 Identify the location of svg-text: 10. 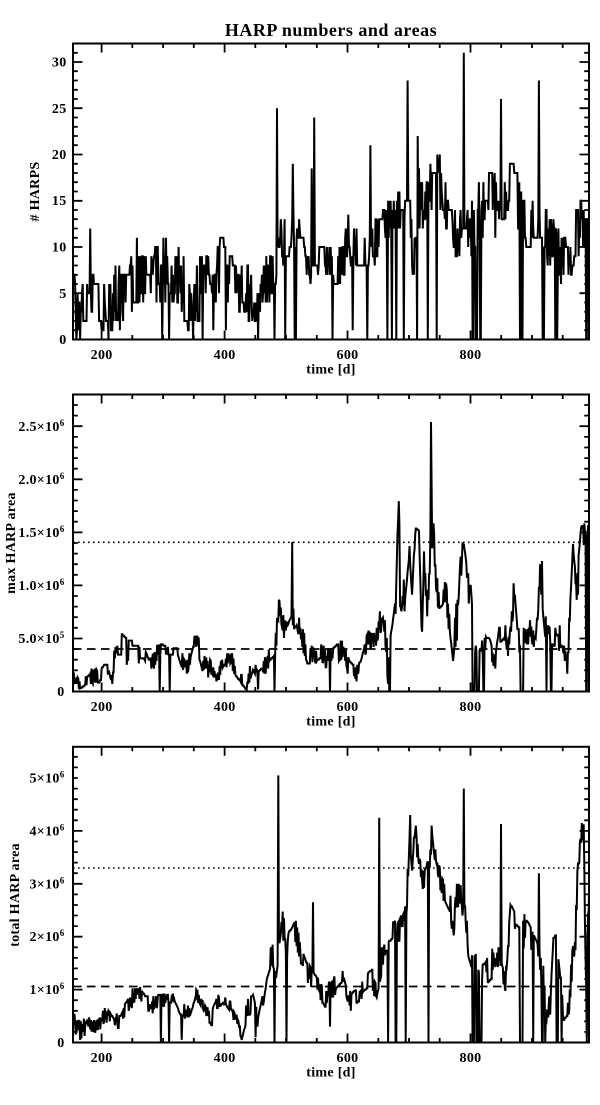
(59, 248).